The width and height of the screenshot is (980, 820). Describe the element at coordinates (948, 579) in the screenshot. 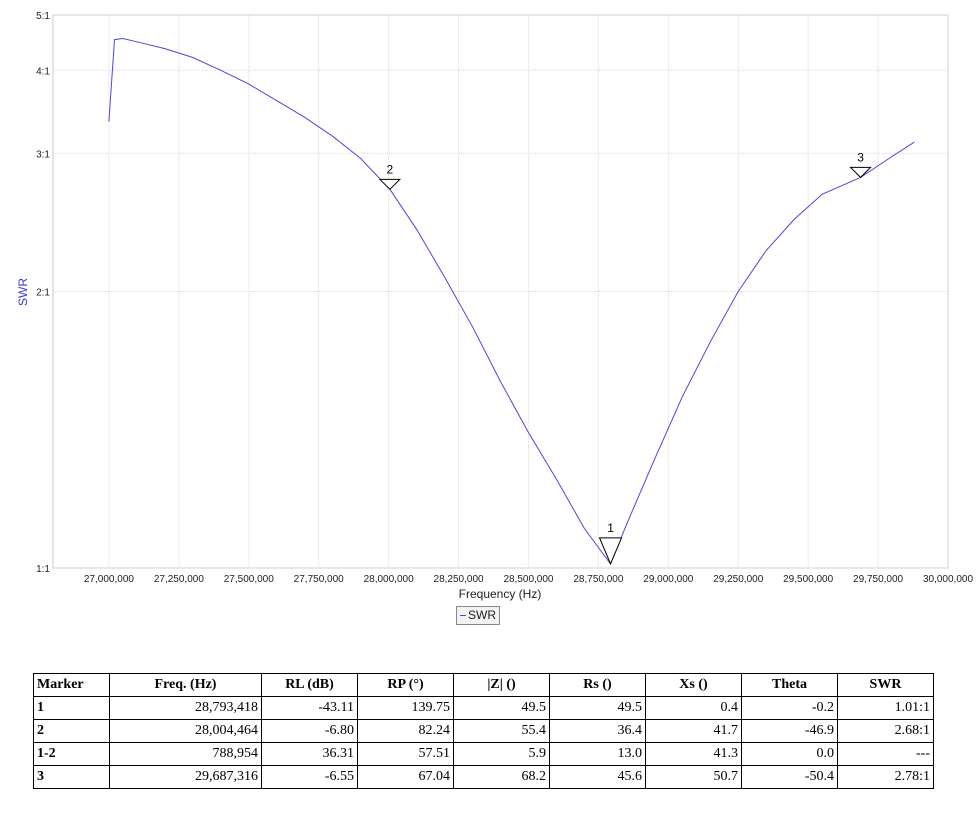

I see `x-tick-label: 30,000,000` at that location.